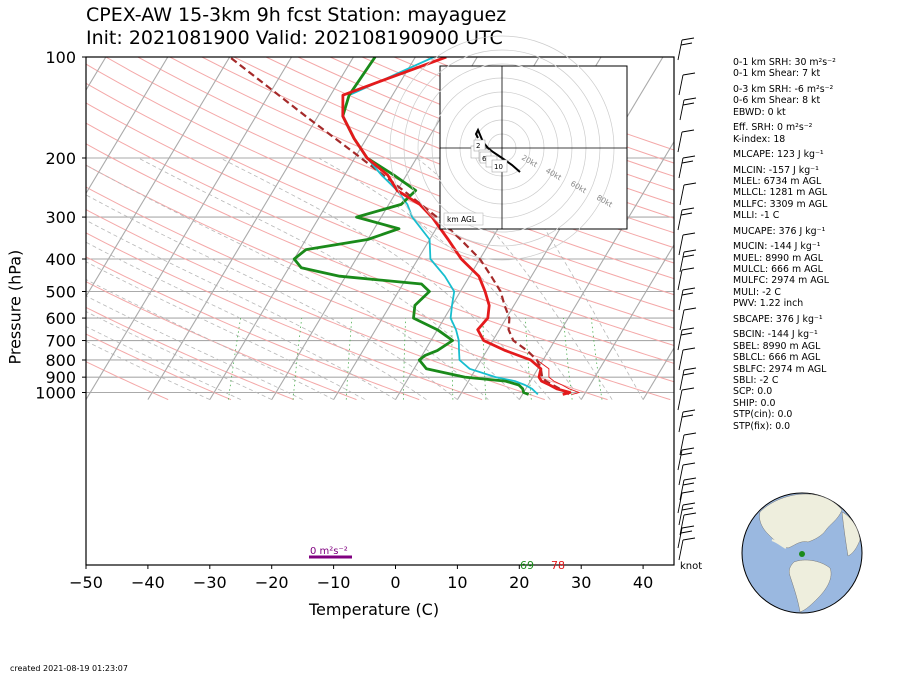 The image size is (906, 675). Describe the element at coordinates (148, 582) in the screenshot. I see `x-tick-label: −40` at that location.